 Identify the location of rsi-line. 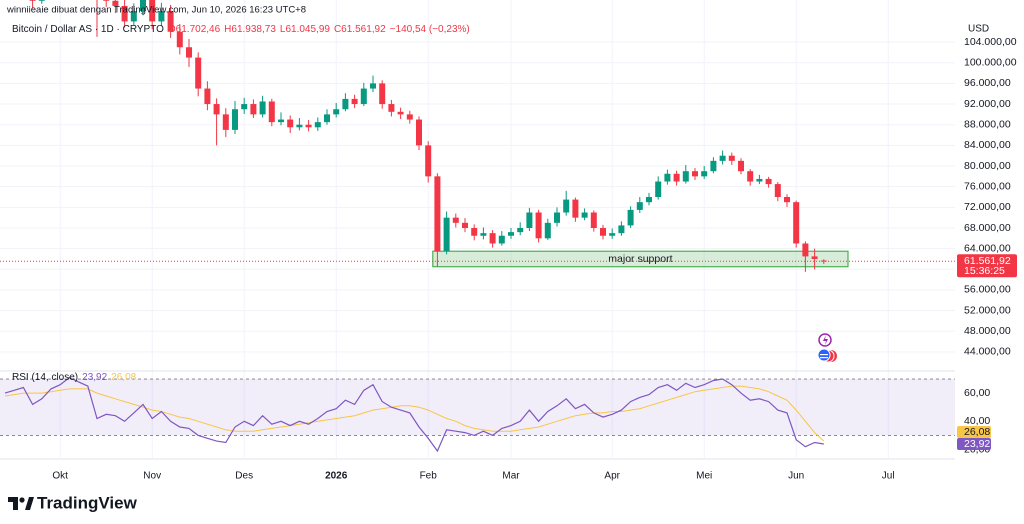
(414, 413).